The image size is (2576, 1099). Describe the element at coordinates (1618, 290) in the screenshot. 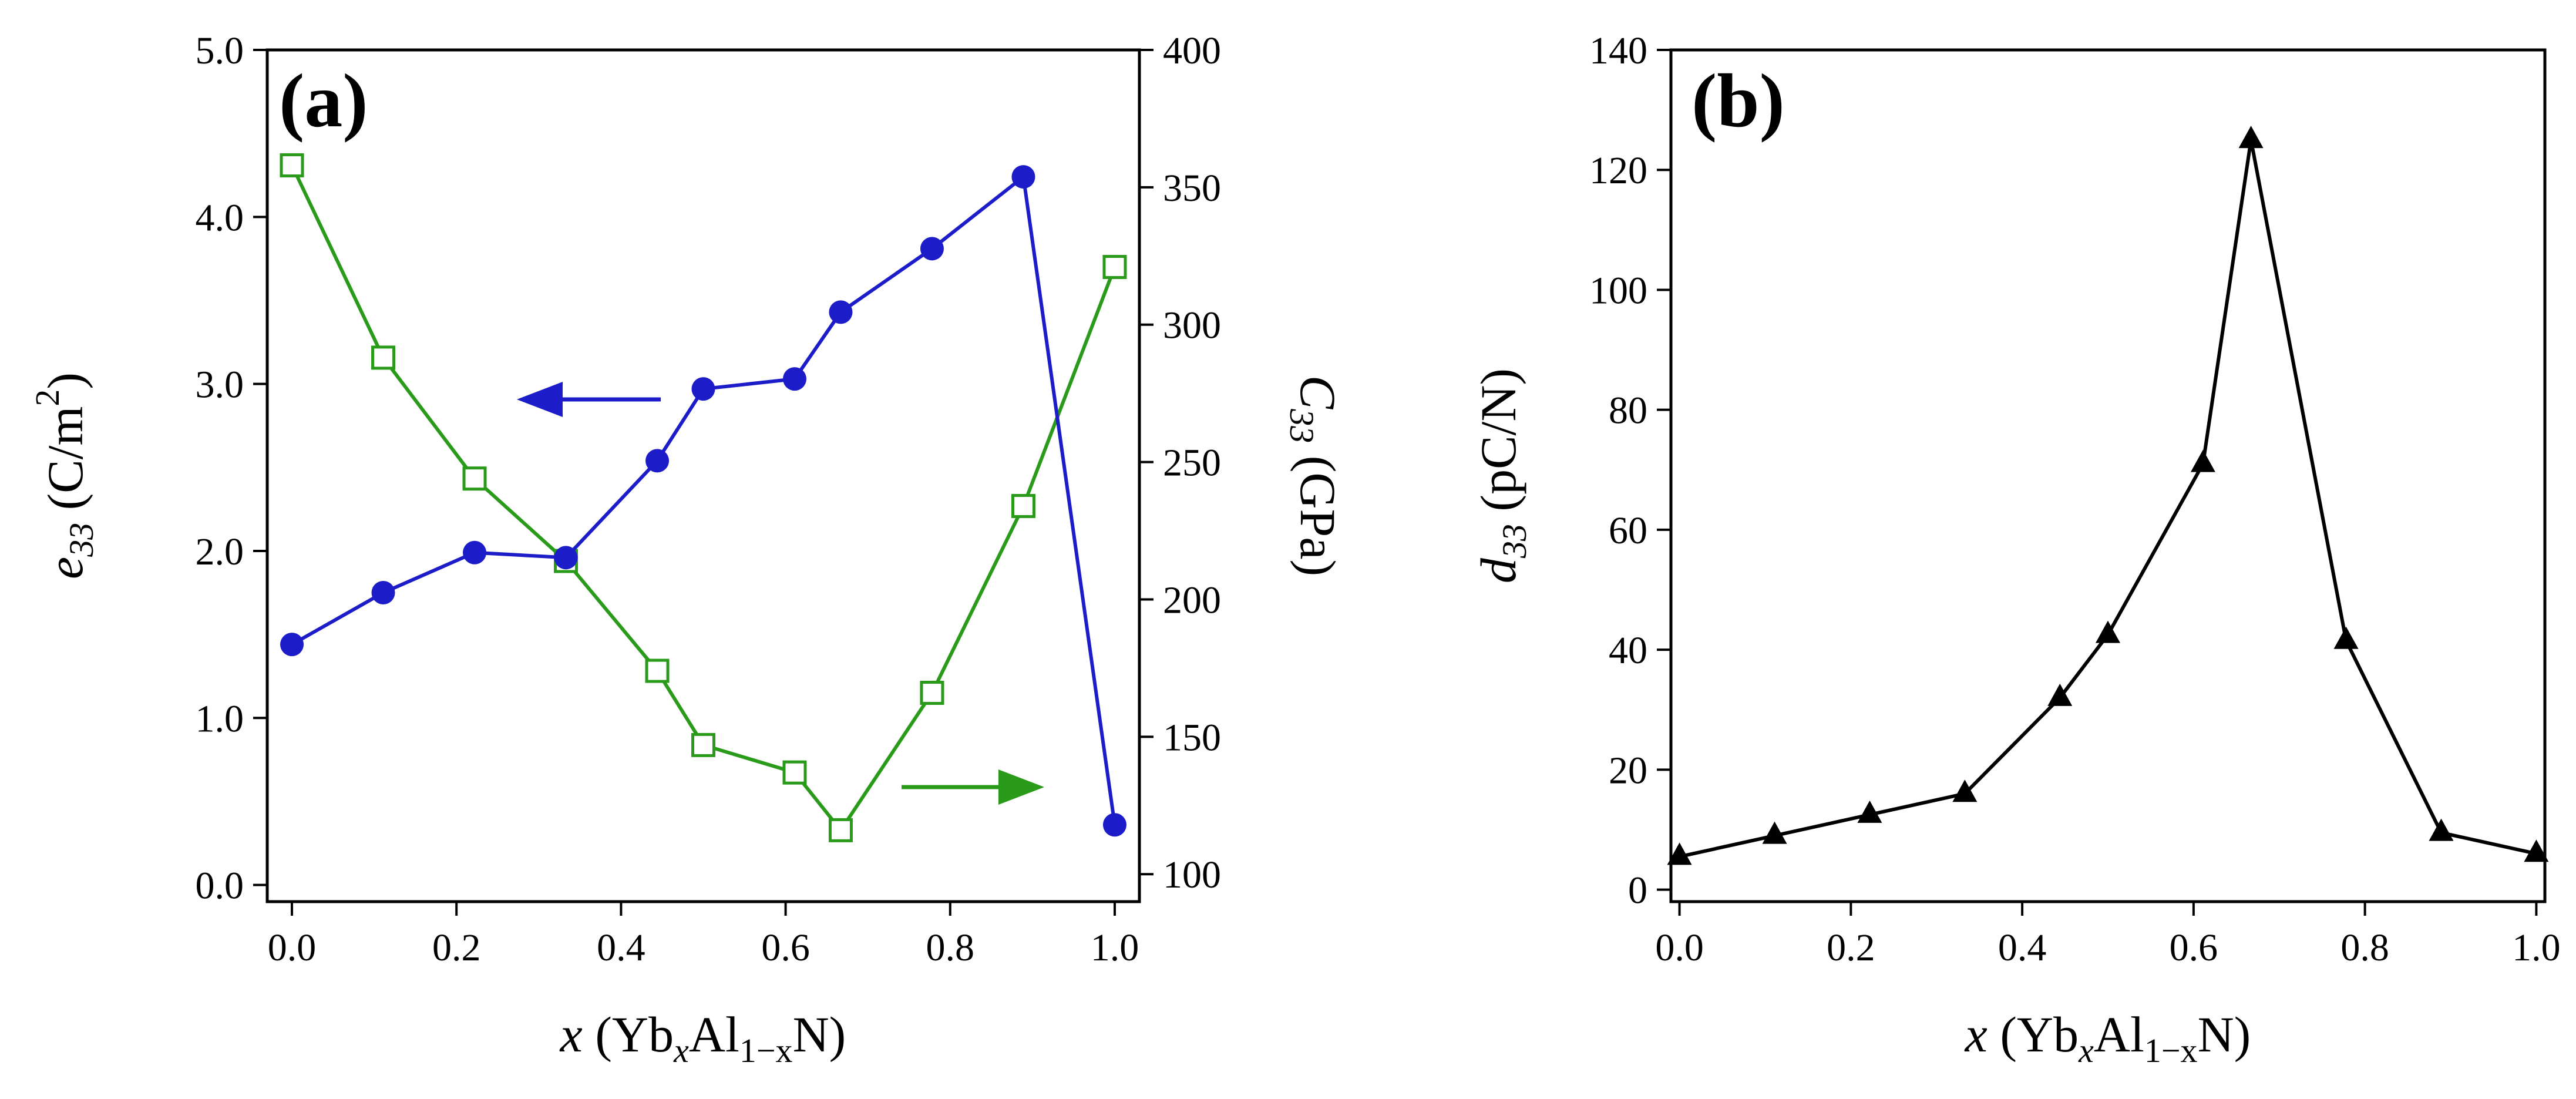

I see `panel-b-y-tick-label: 100` at that location.